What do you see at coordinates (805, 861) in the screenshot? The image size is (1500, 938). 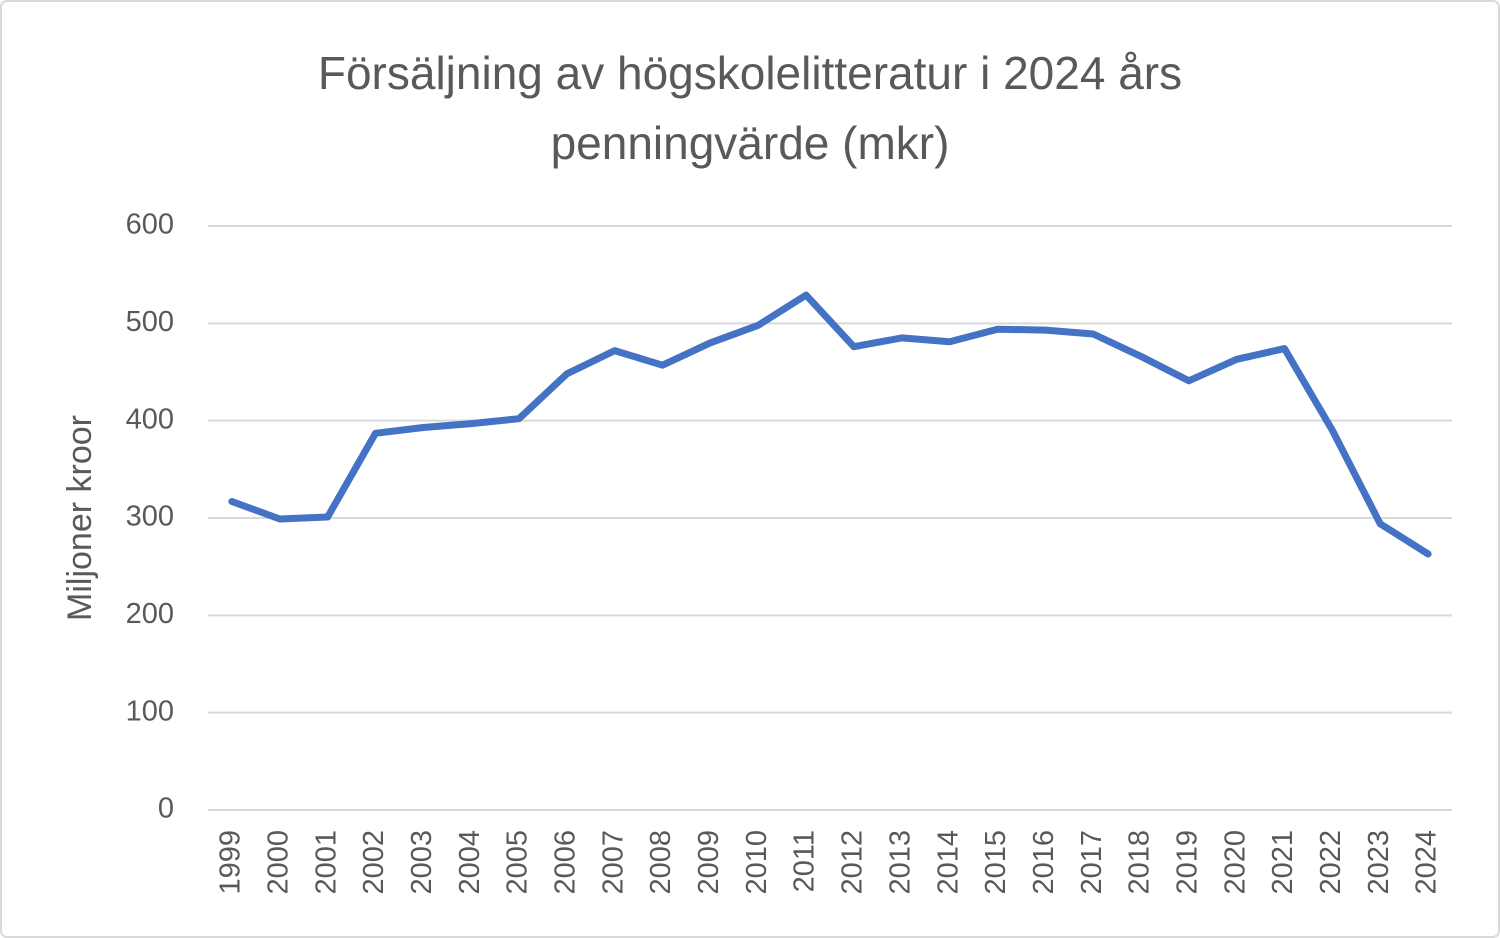 I see `x-tick-label: 2011` at bounding box center [805, 861].